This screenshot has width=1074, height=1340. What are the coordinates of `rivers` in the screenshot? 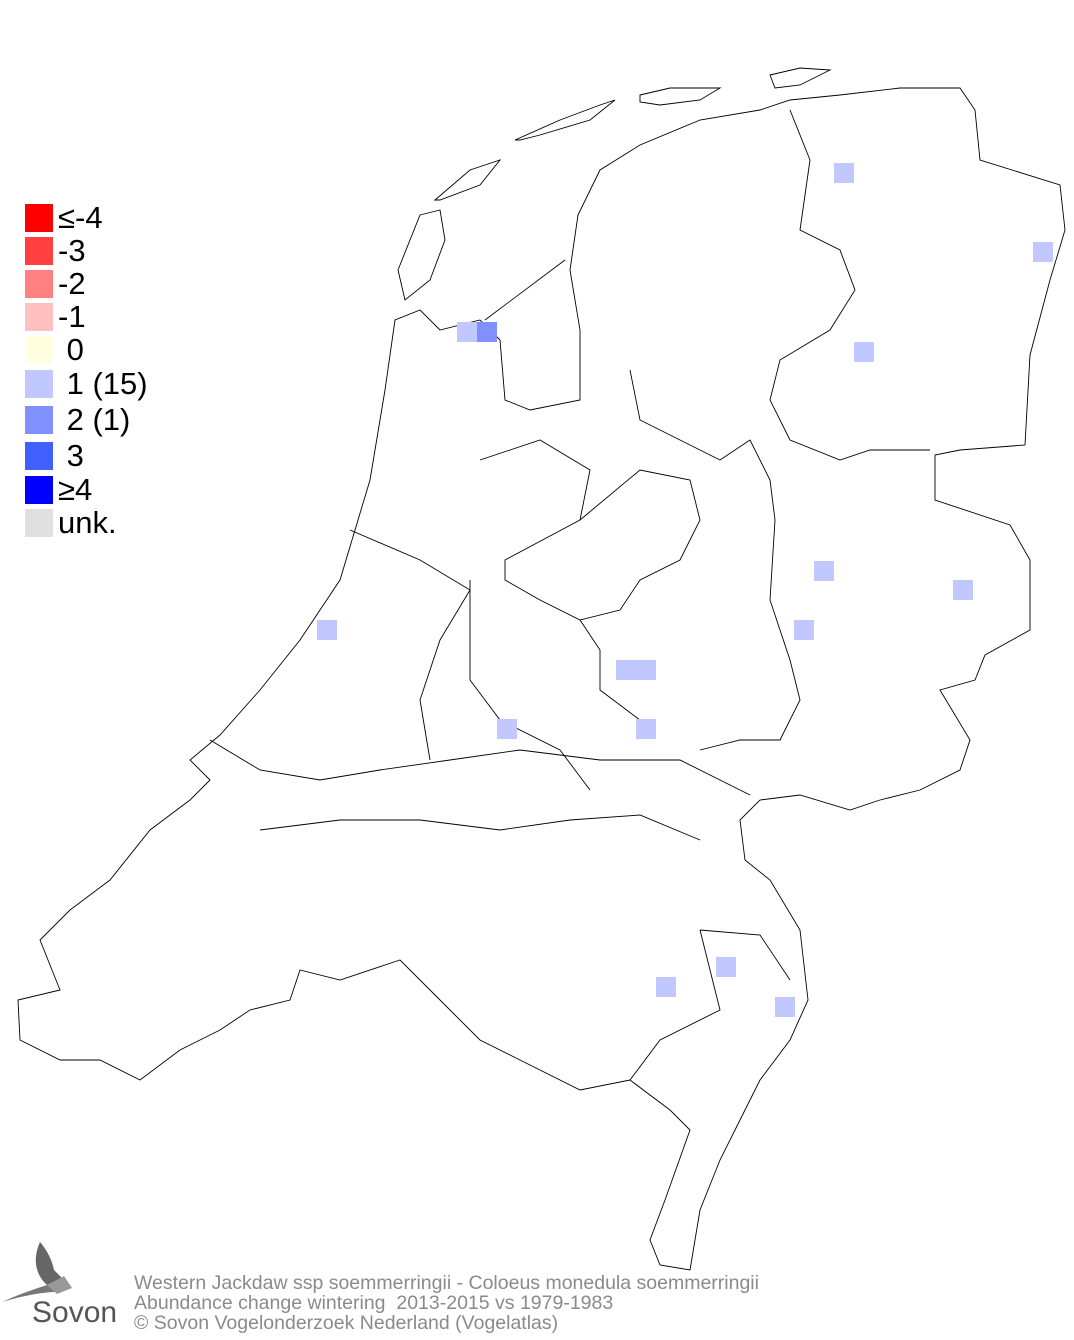 It's located at (480, 710).